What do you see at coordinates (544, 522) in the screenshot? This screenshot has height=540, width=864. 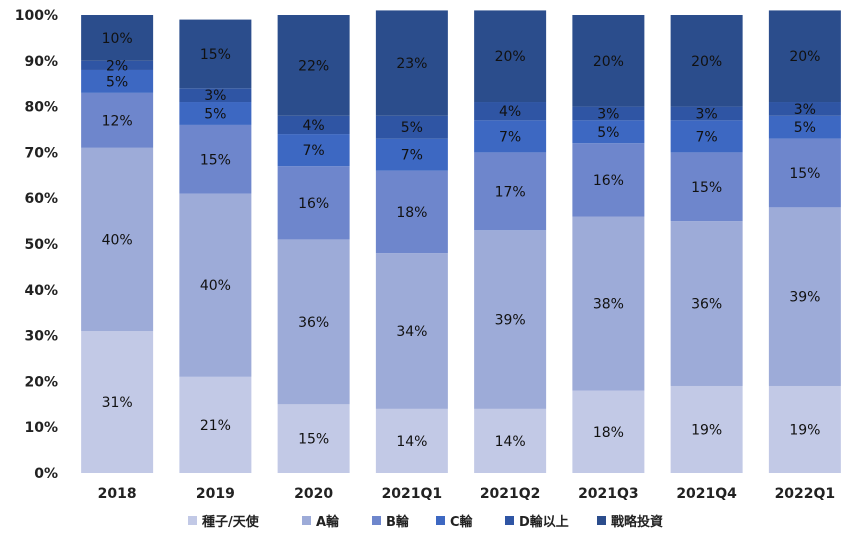 I see `legend-label: D輪以上` at bounding box center [544, 522].